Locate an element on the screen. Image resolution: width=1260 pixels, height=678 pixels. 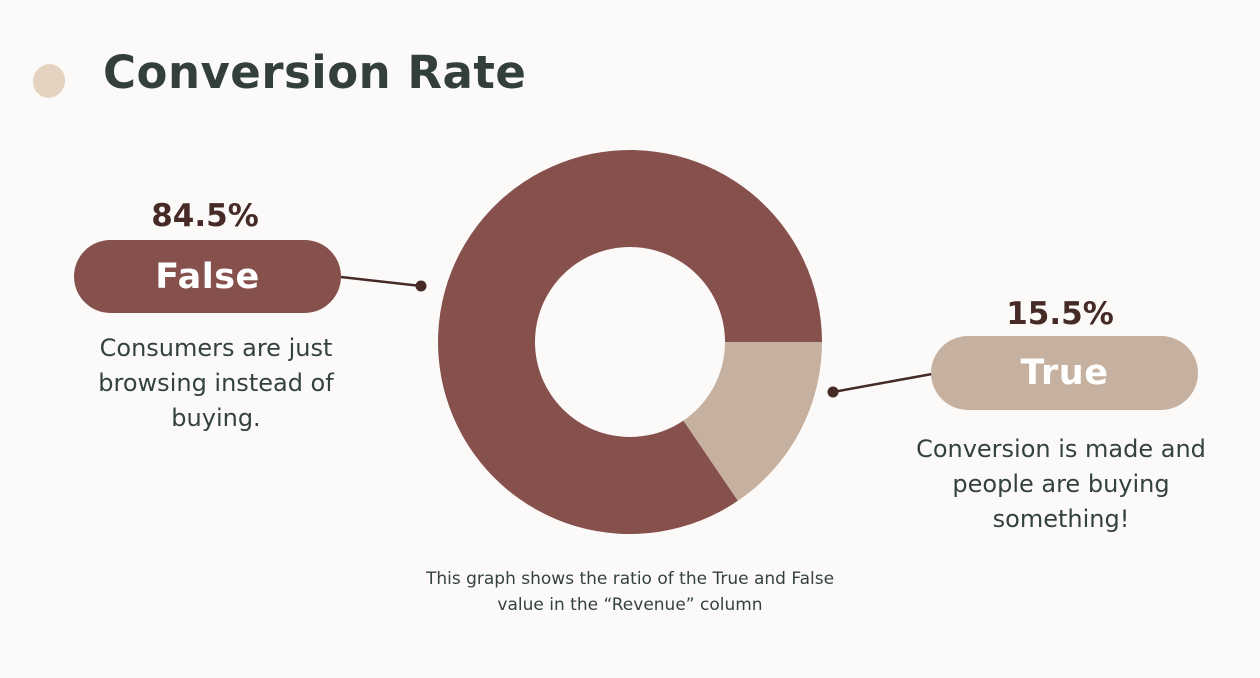
true-category-pill: True is located at coordinates (1064, 373).